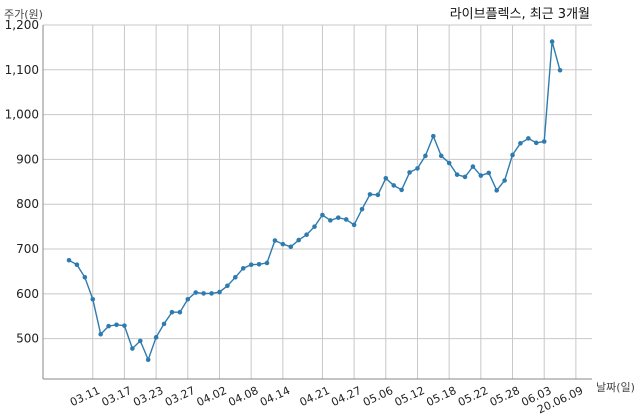 This screenshot has height=419, width=640. What do you see at coordinates (117, 396) in the screenshot?
I see `x-tick-label: 03.17` at bounding box center [117, 396].